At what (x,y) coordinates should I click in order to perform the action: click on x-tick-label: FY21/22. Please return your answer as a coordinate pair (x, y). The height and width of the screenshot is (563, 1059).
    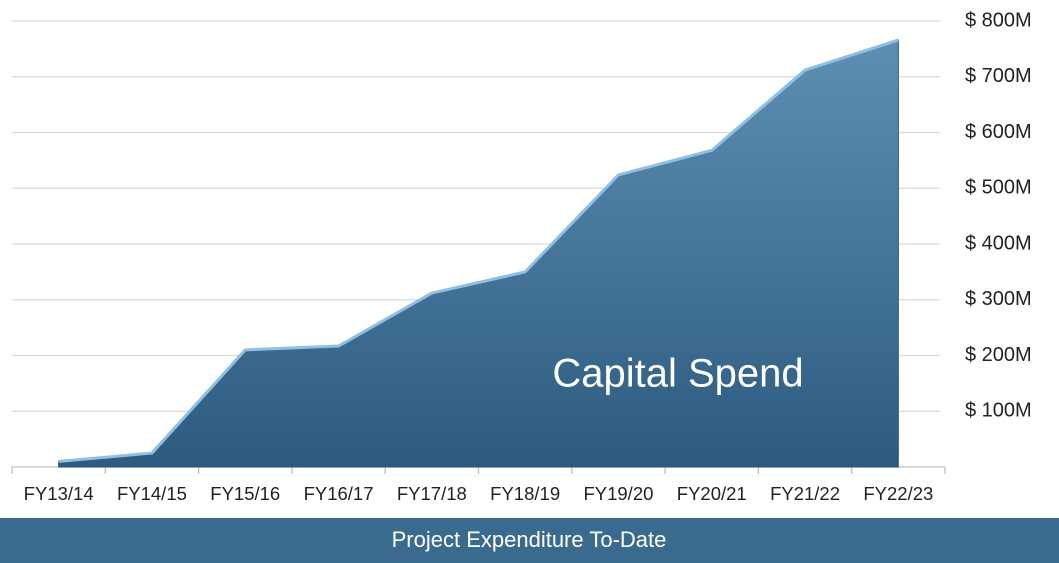
    Looking at the image, I should click on (805, 493).